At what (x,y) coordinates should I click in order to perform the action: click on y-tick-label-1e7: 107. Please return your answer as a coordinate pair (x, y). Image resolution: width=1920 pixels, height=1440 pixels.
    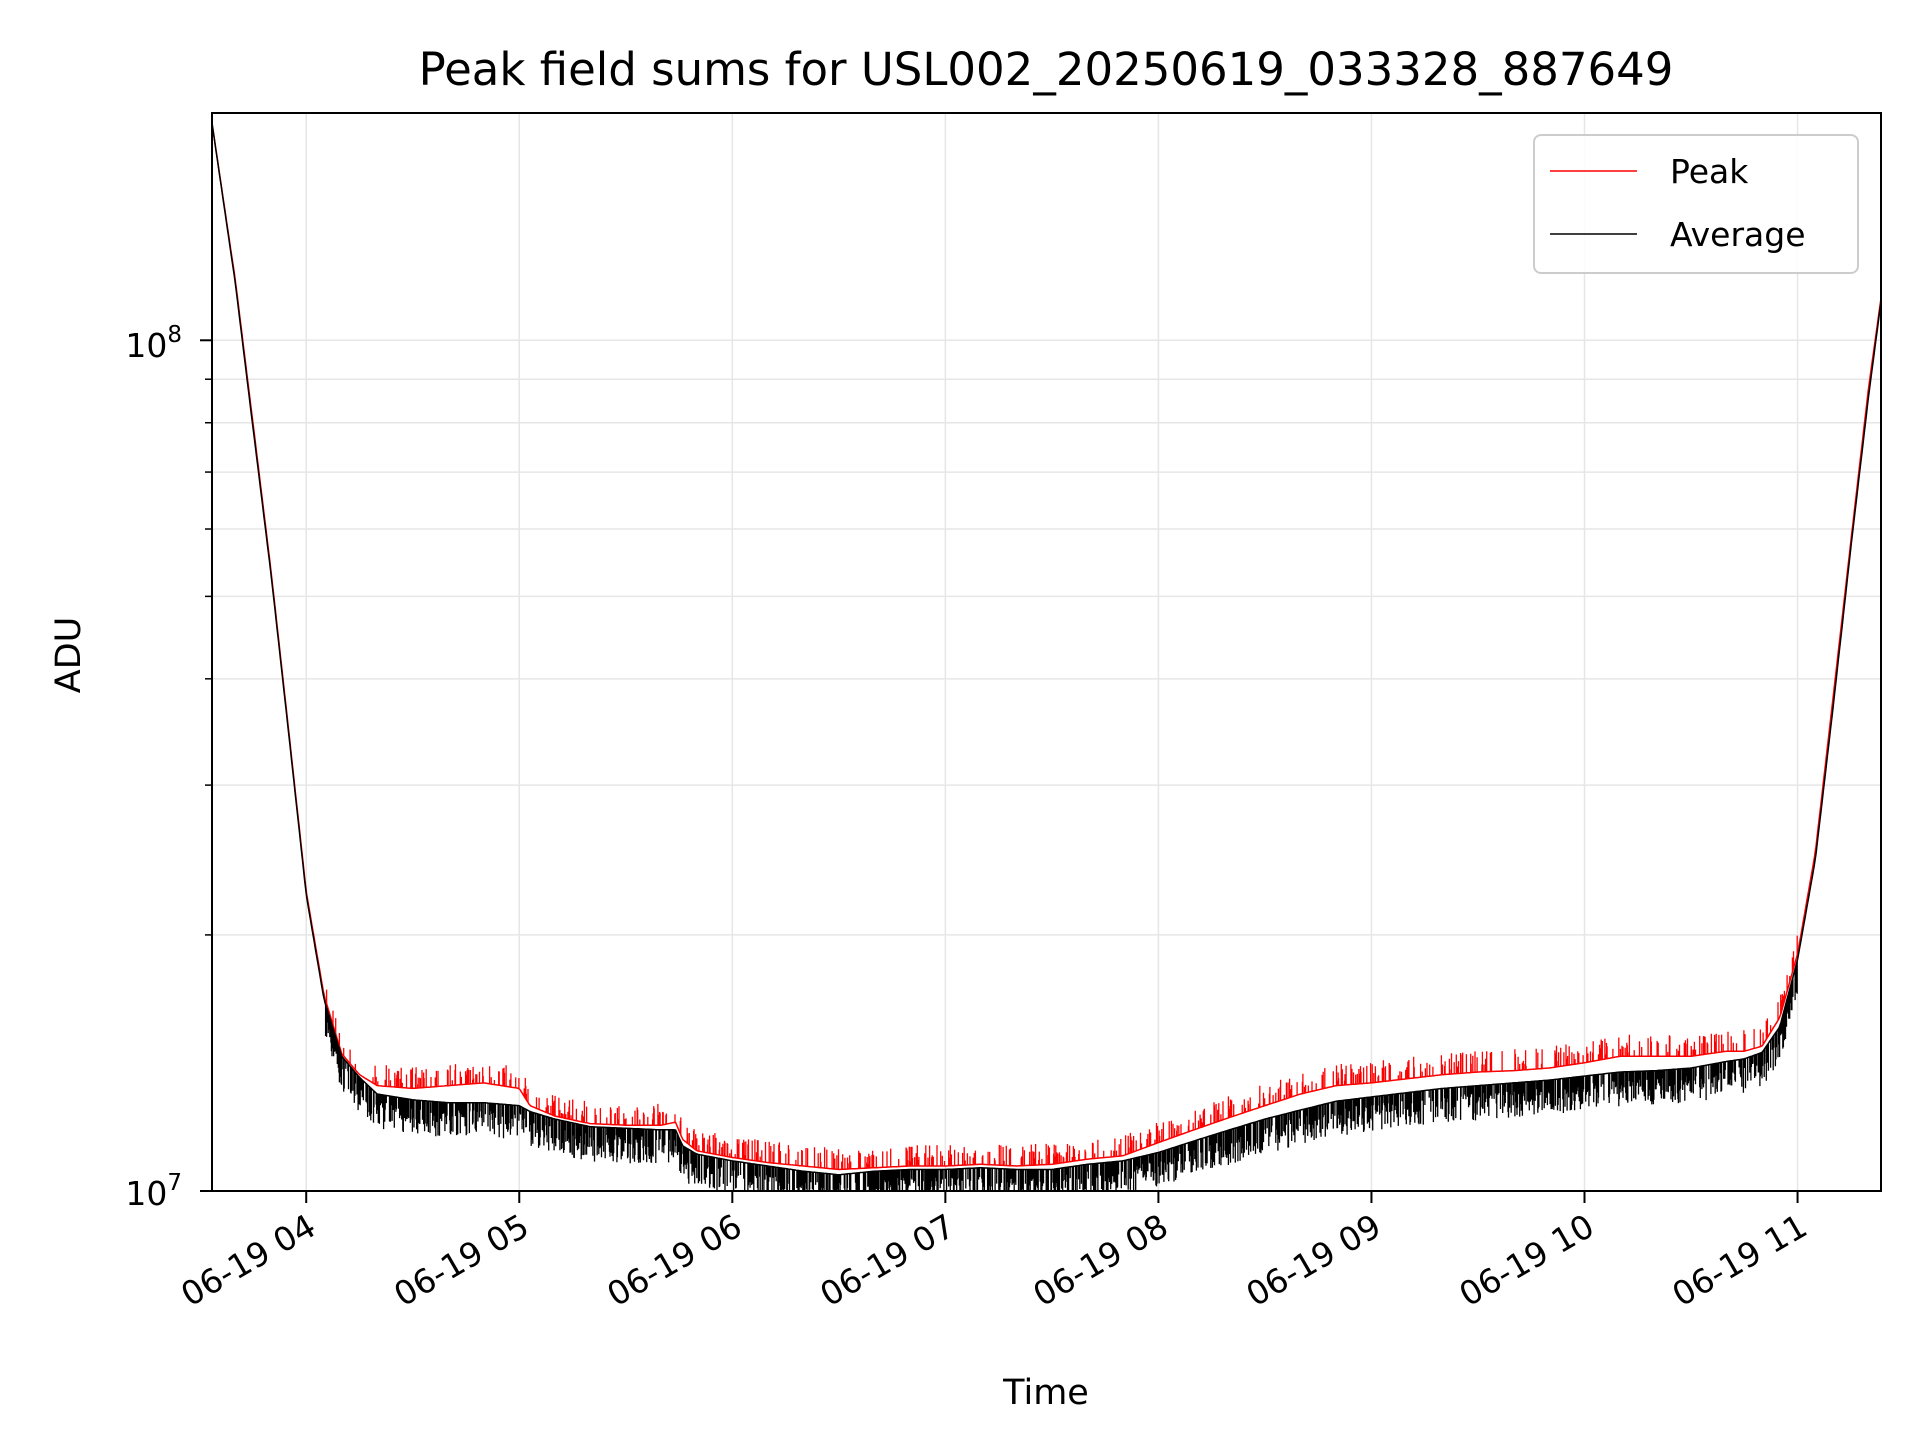
    Looking at the image, I should click on (153, 1191).